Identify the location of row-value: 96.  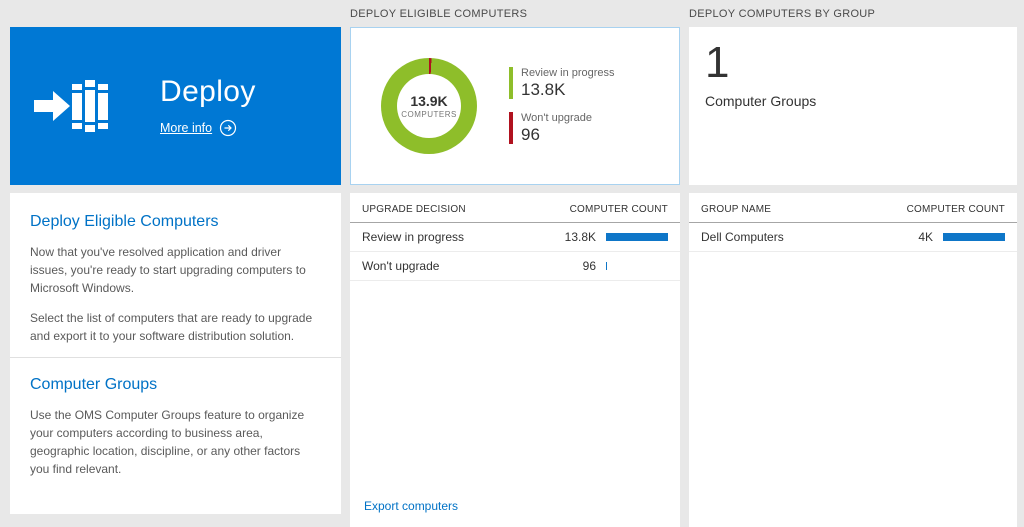
(589, 266).